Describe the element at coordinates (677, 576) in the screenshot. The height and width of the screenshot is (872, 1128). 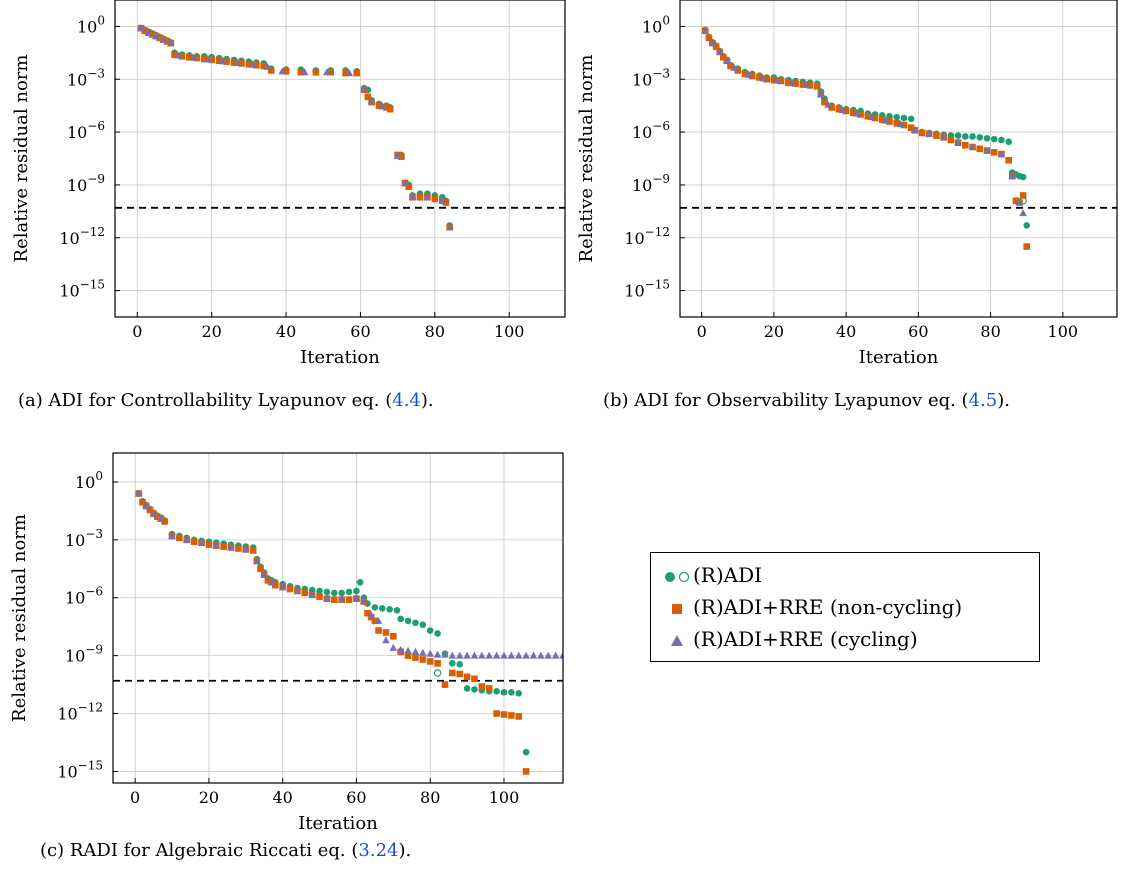
I see `circle-marker-icon` at that location.